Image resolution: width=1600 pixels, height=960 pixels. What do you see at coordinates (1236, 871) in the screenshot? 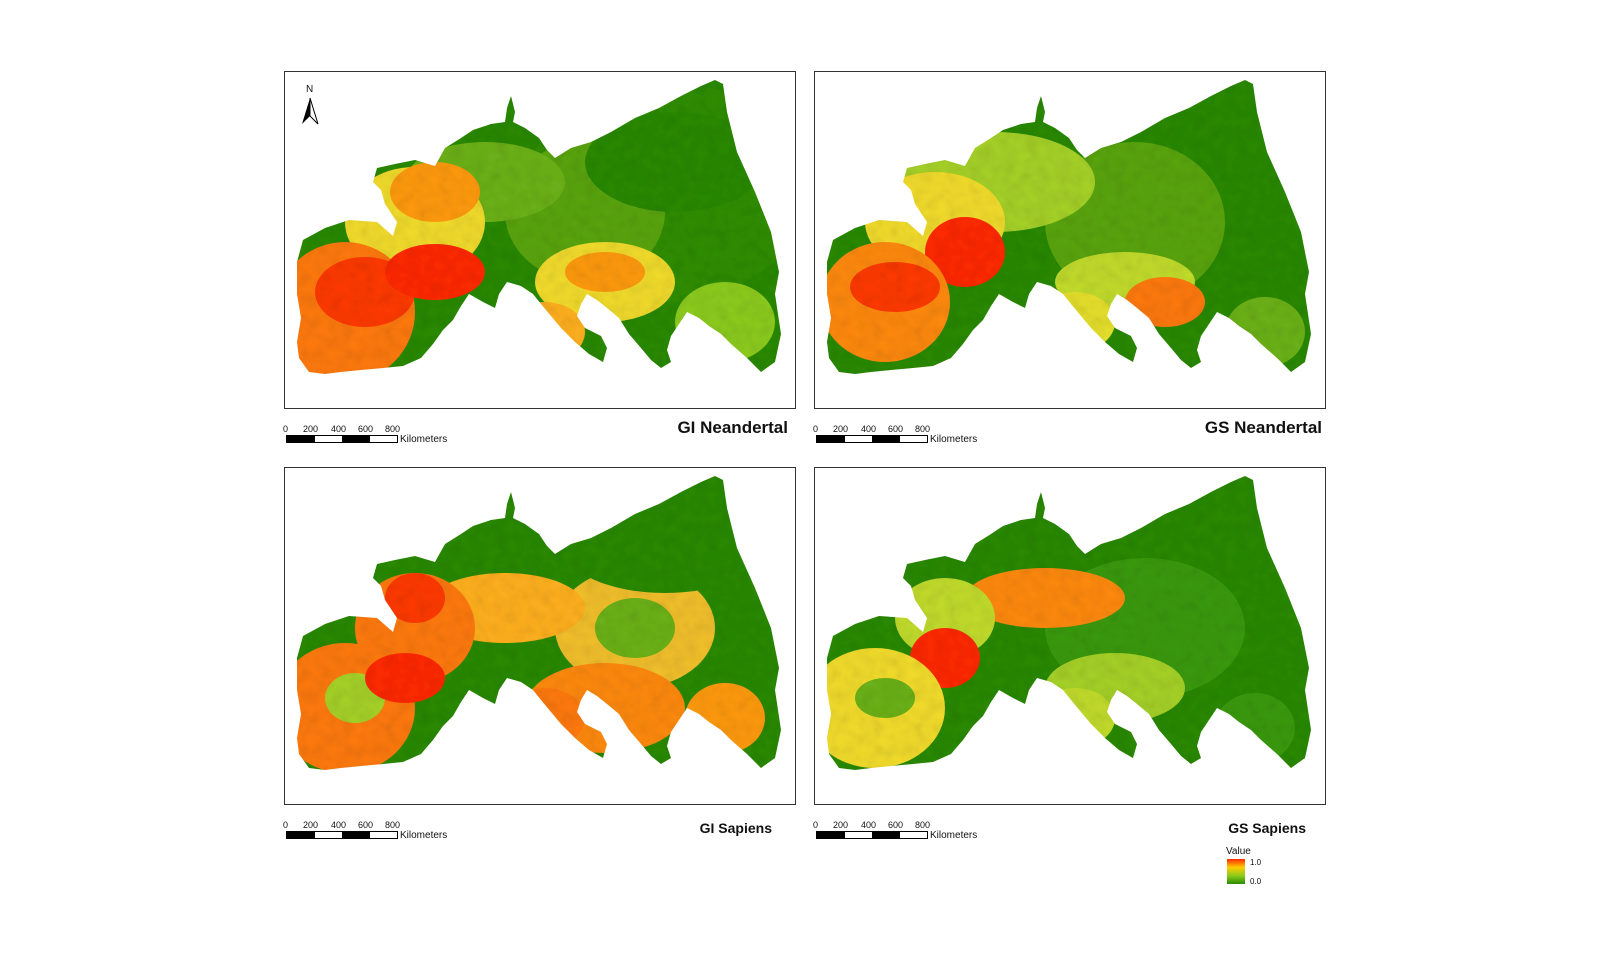
I see `legend-color-ramp` at bounding box center [1236, 871].